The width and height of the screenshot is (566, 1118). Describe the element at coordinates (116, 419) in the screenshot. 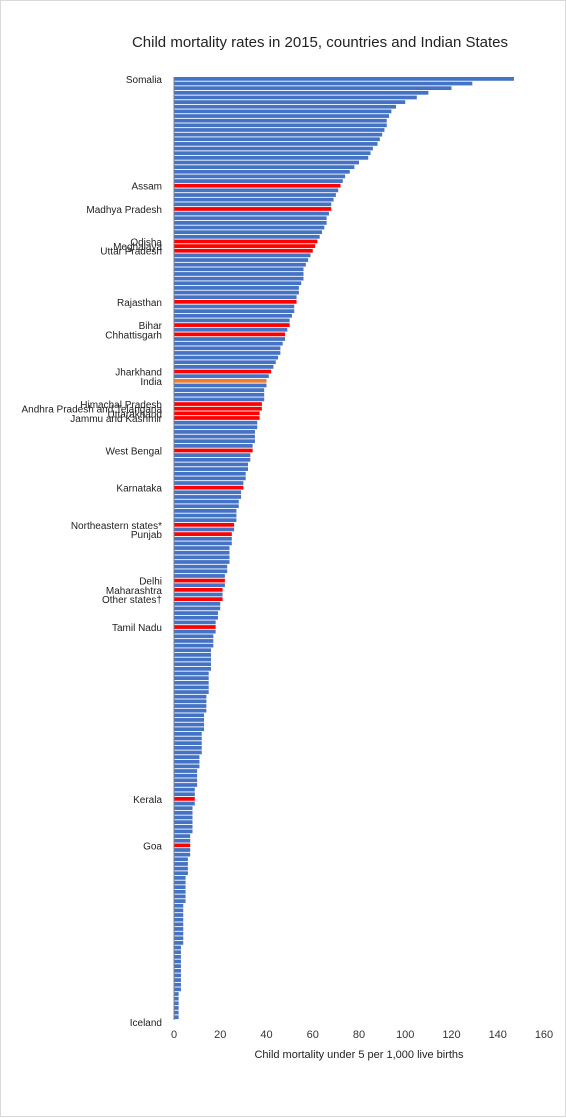

I see `category-label: Jammu and Kashmir` at that location.